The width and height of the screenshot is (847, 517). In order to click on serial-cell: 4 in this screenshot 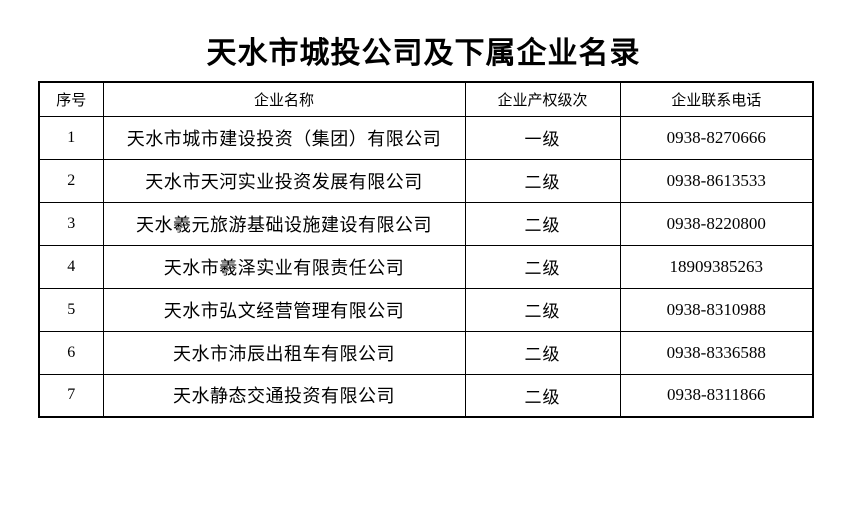, I will do `click(71, 266)`.